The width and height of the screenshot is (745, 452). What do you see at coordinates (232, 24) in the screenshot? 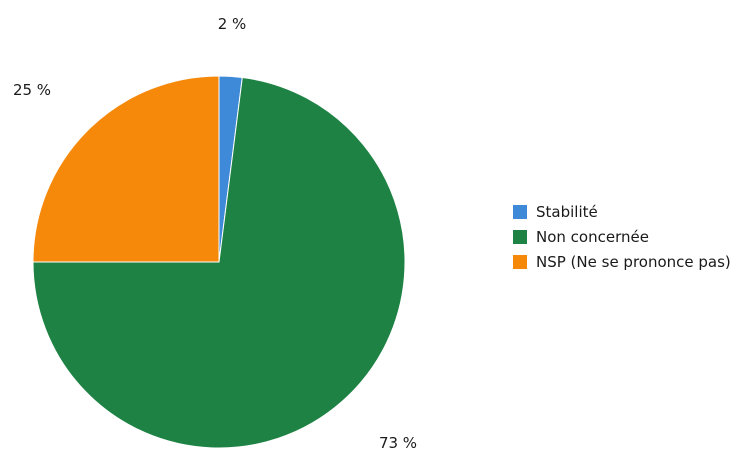
I see `data-label-stabilite: 2 %` at bounding box center [232, 24].